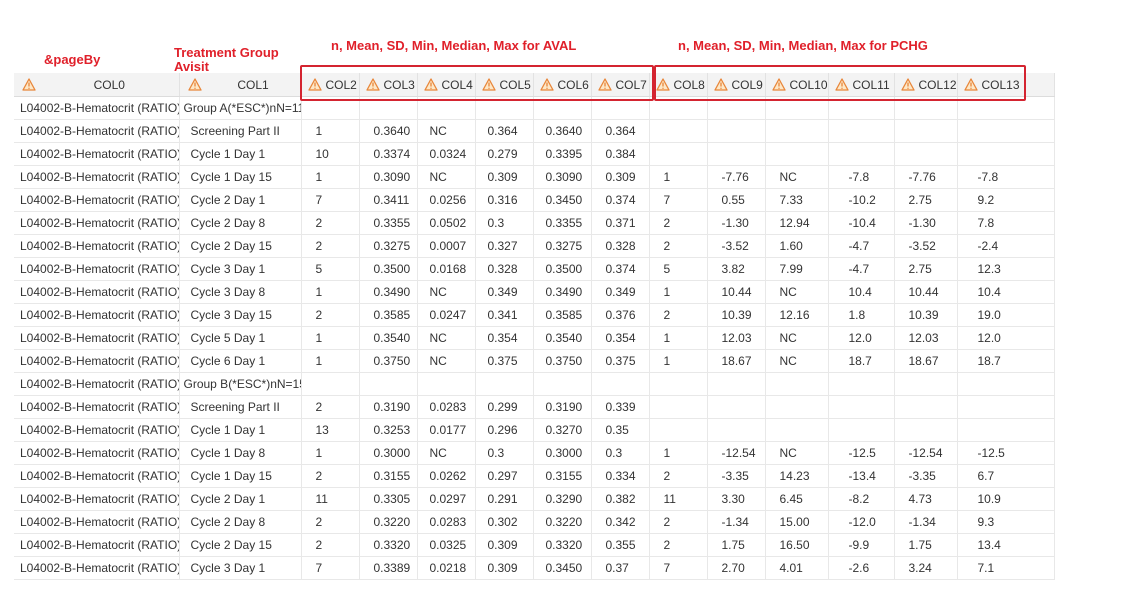 This screenshot has height=609, width=1137. What do you see at coordinates (388, 338) in the screenshot?
I see `cell-col3: 0.3540` at bounding box center [388, 338].